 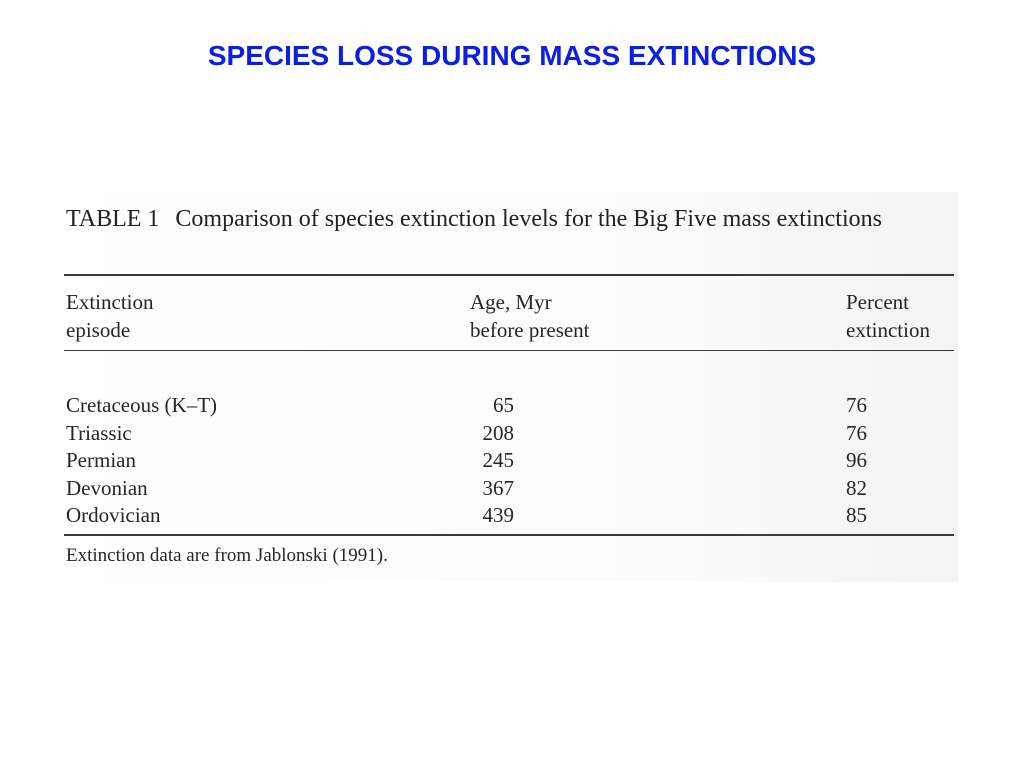 I want to click on cell-percent: 85, so click(x=856, y=515).